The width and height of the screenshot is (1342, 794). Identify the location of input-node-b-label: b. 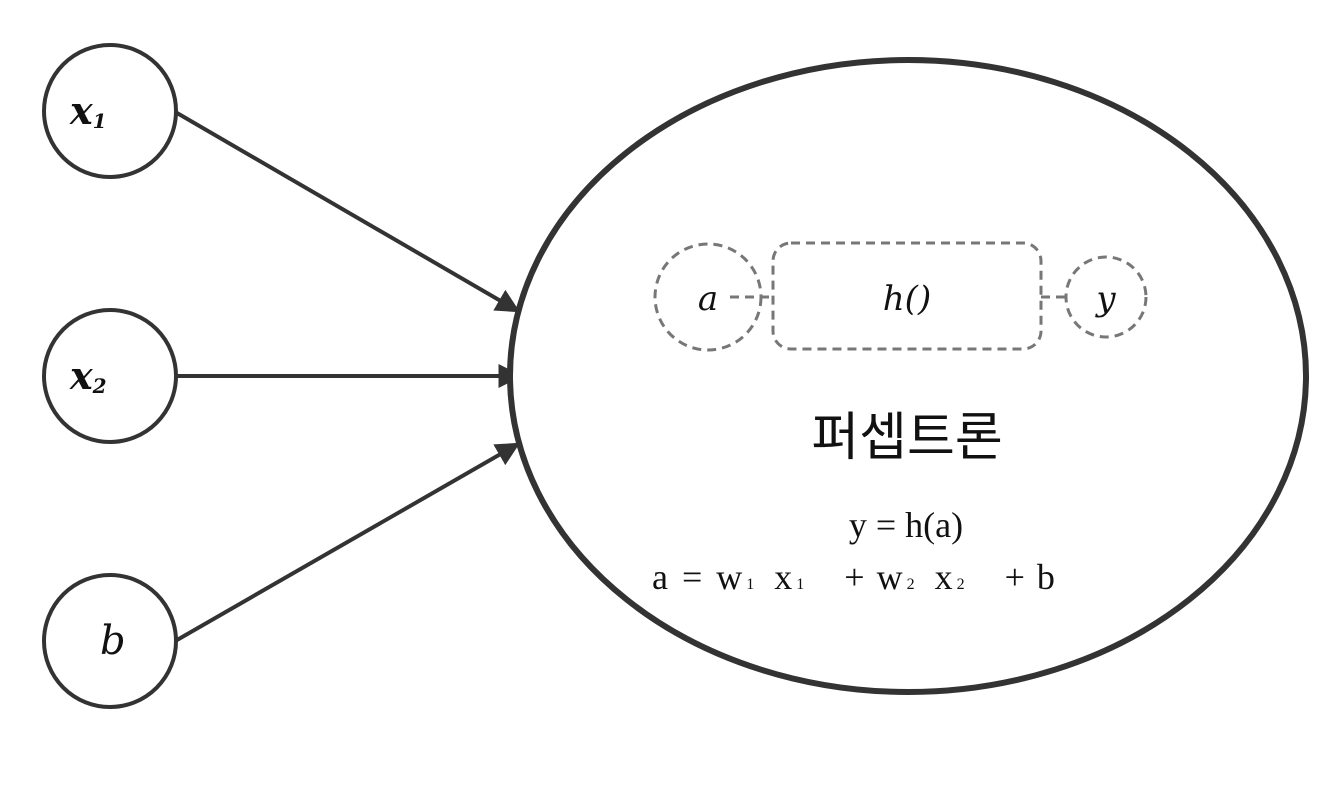
(113, 641).